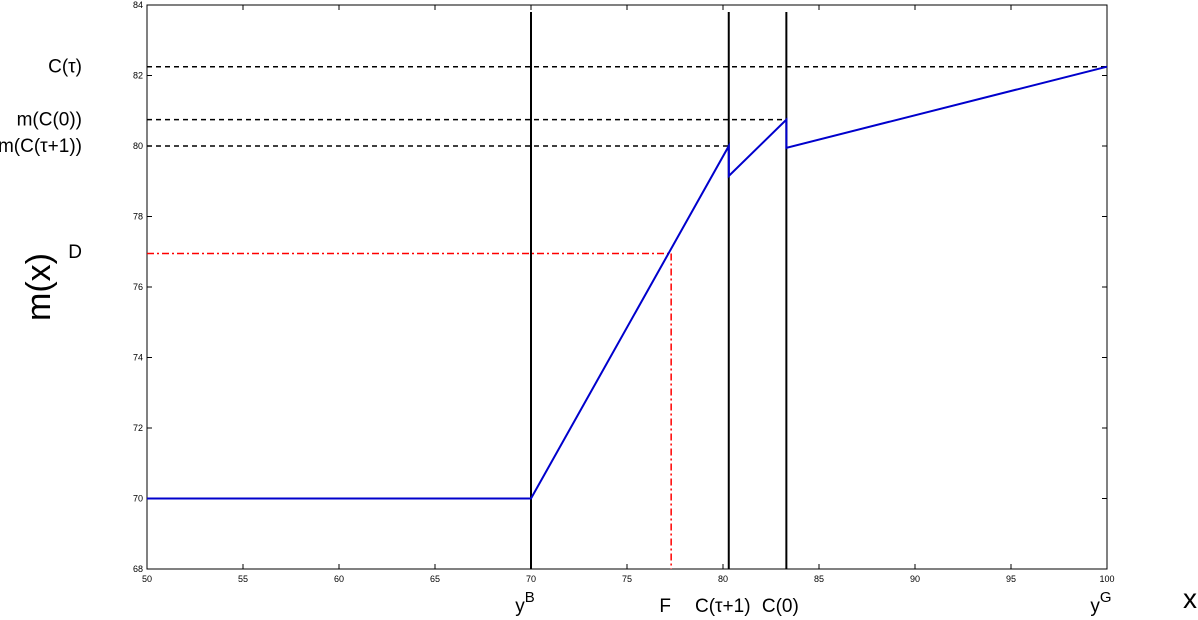 This screenshot has height=620, width=1198. I want to click on x-annotation-base: F, so click(665, 606).